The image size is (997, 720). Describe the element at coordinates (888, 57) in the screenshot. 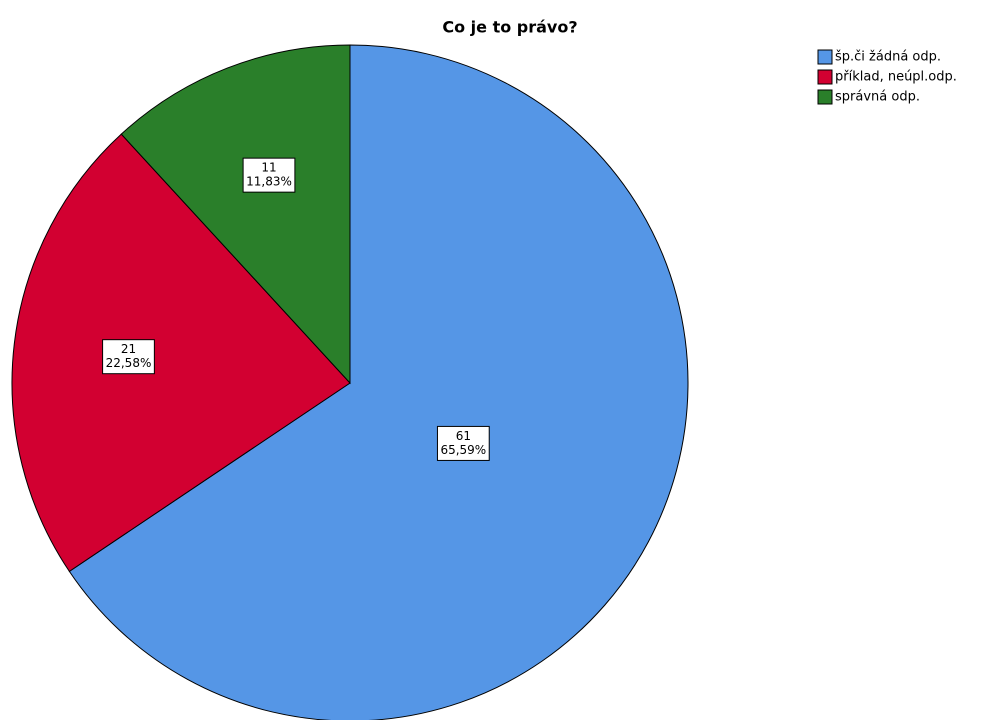

I see `legend-label: šp.či žádná odp.` at that location.